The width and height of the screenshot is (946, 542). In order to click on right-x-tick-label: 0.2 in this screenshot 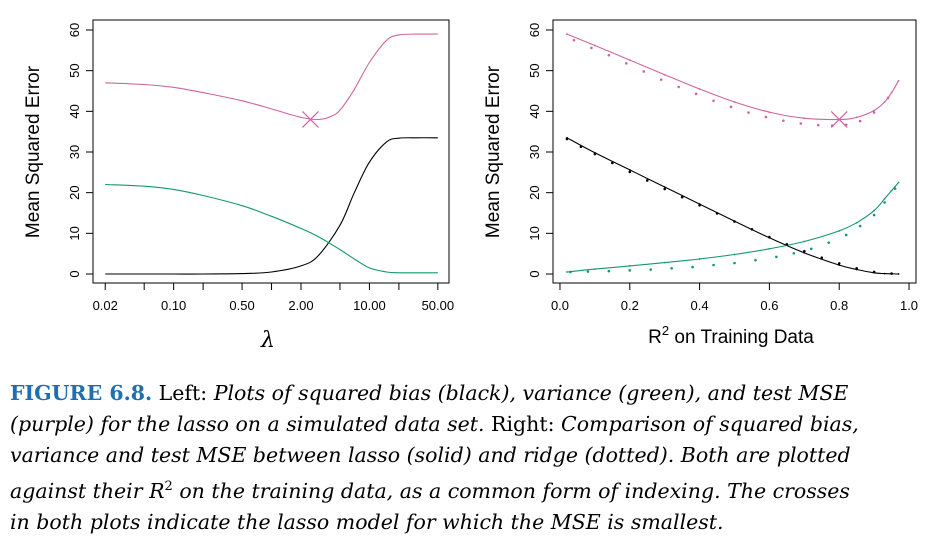, I will do `click(630, 305)`.